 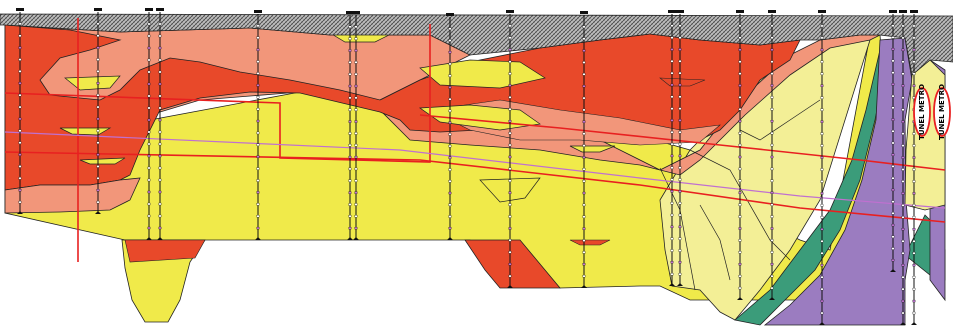 What do you see at coordinates (165, 251) in the screenshot?
I see `clay-pocket-left` at bounding box center [165, 251].